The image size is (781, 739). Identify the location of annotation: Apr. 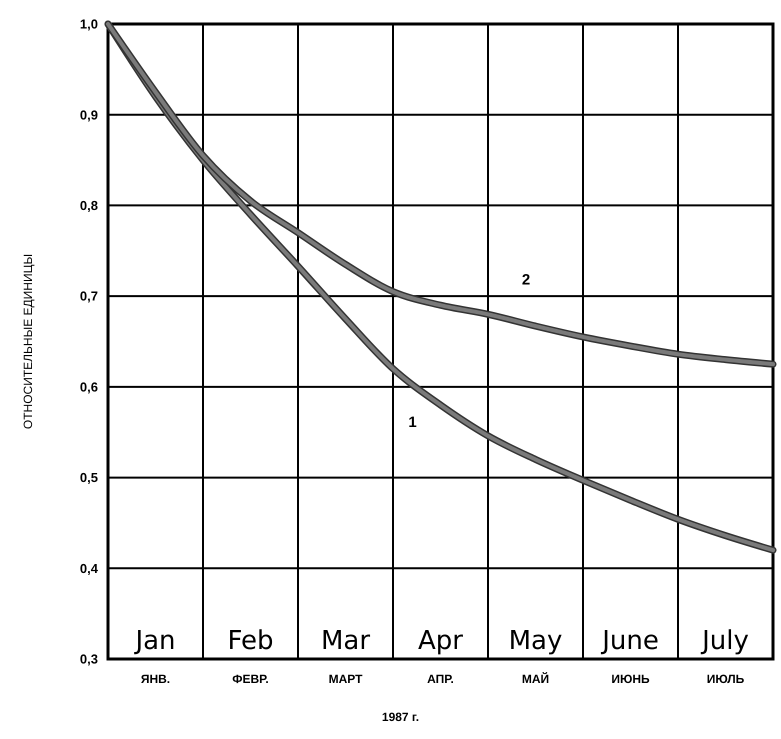
(441, 641).